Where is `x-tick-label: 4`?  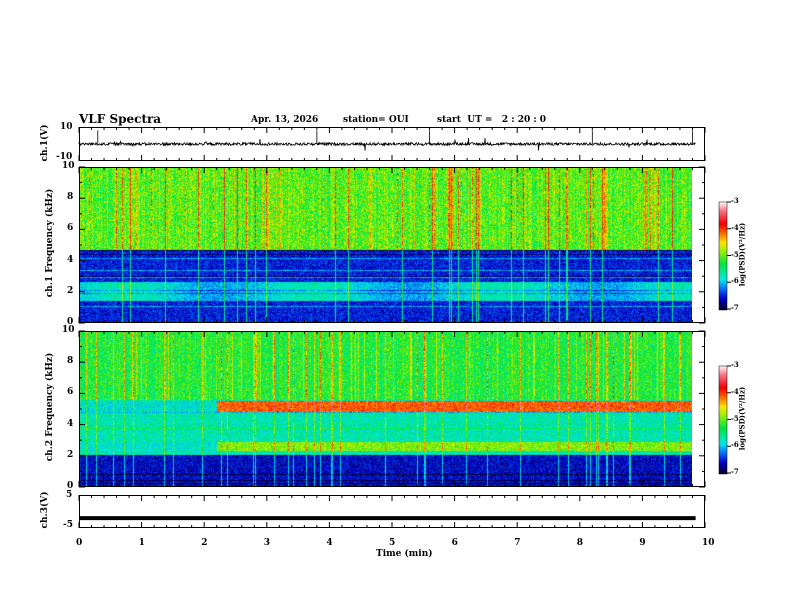
x-tick-label: 4 is located at coordinates (329, 543).